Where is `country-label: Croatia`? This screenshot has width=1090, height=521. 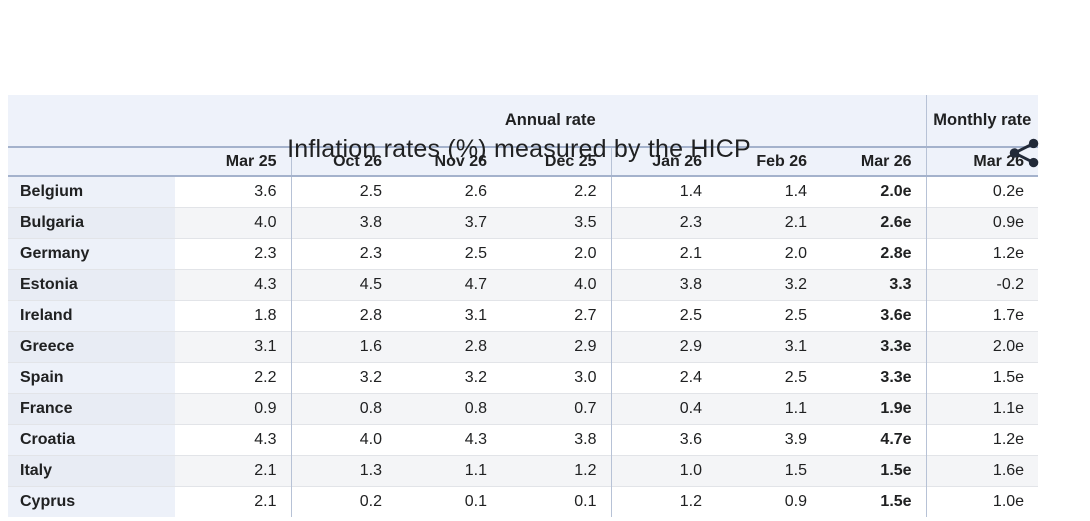
country-label: Croatia is located at coordinates (91, 439).